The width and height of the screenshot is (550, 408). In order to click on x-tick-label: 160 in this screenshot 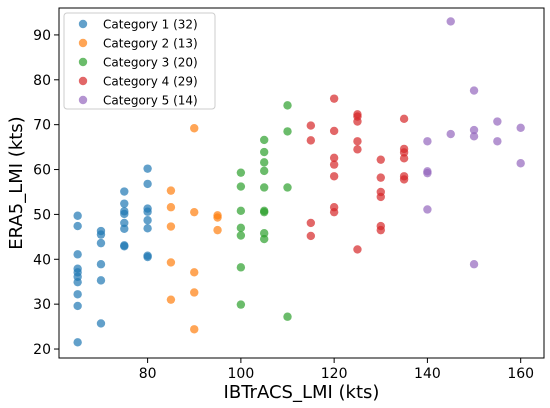, I will do `click(520, 374)`.